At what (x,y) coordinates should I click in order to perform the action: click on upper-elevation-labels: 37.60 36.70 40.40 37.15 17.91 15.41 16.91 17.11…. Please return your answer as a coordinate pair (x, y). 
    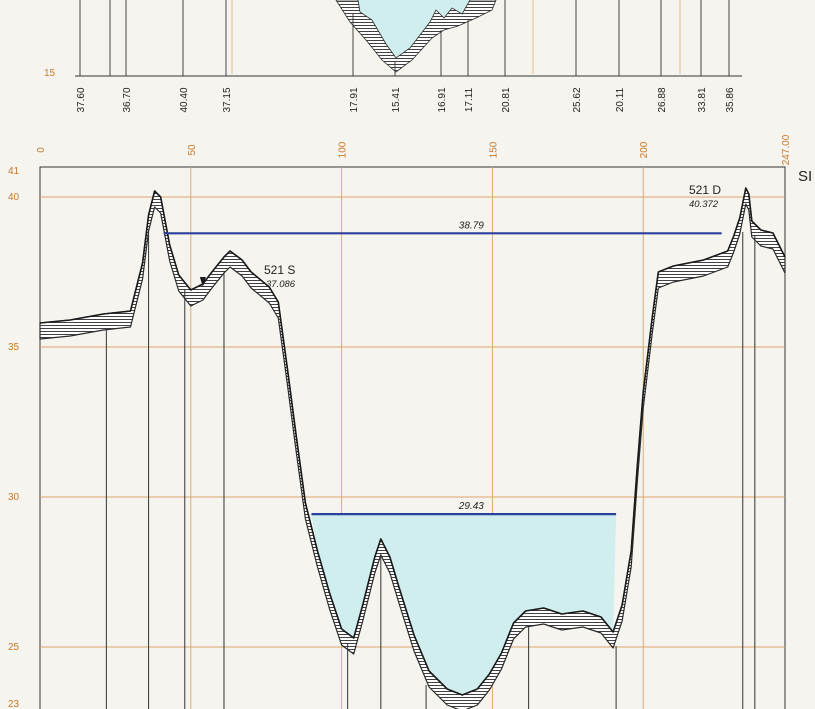
    Looking at the image, I should click on (406, 99).